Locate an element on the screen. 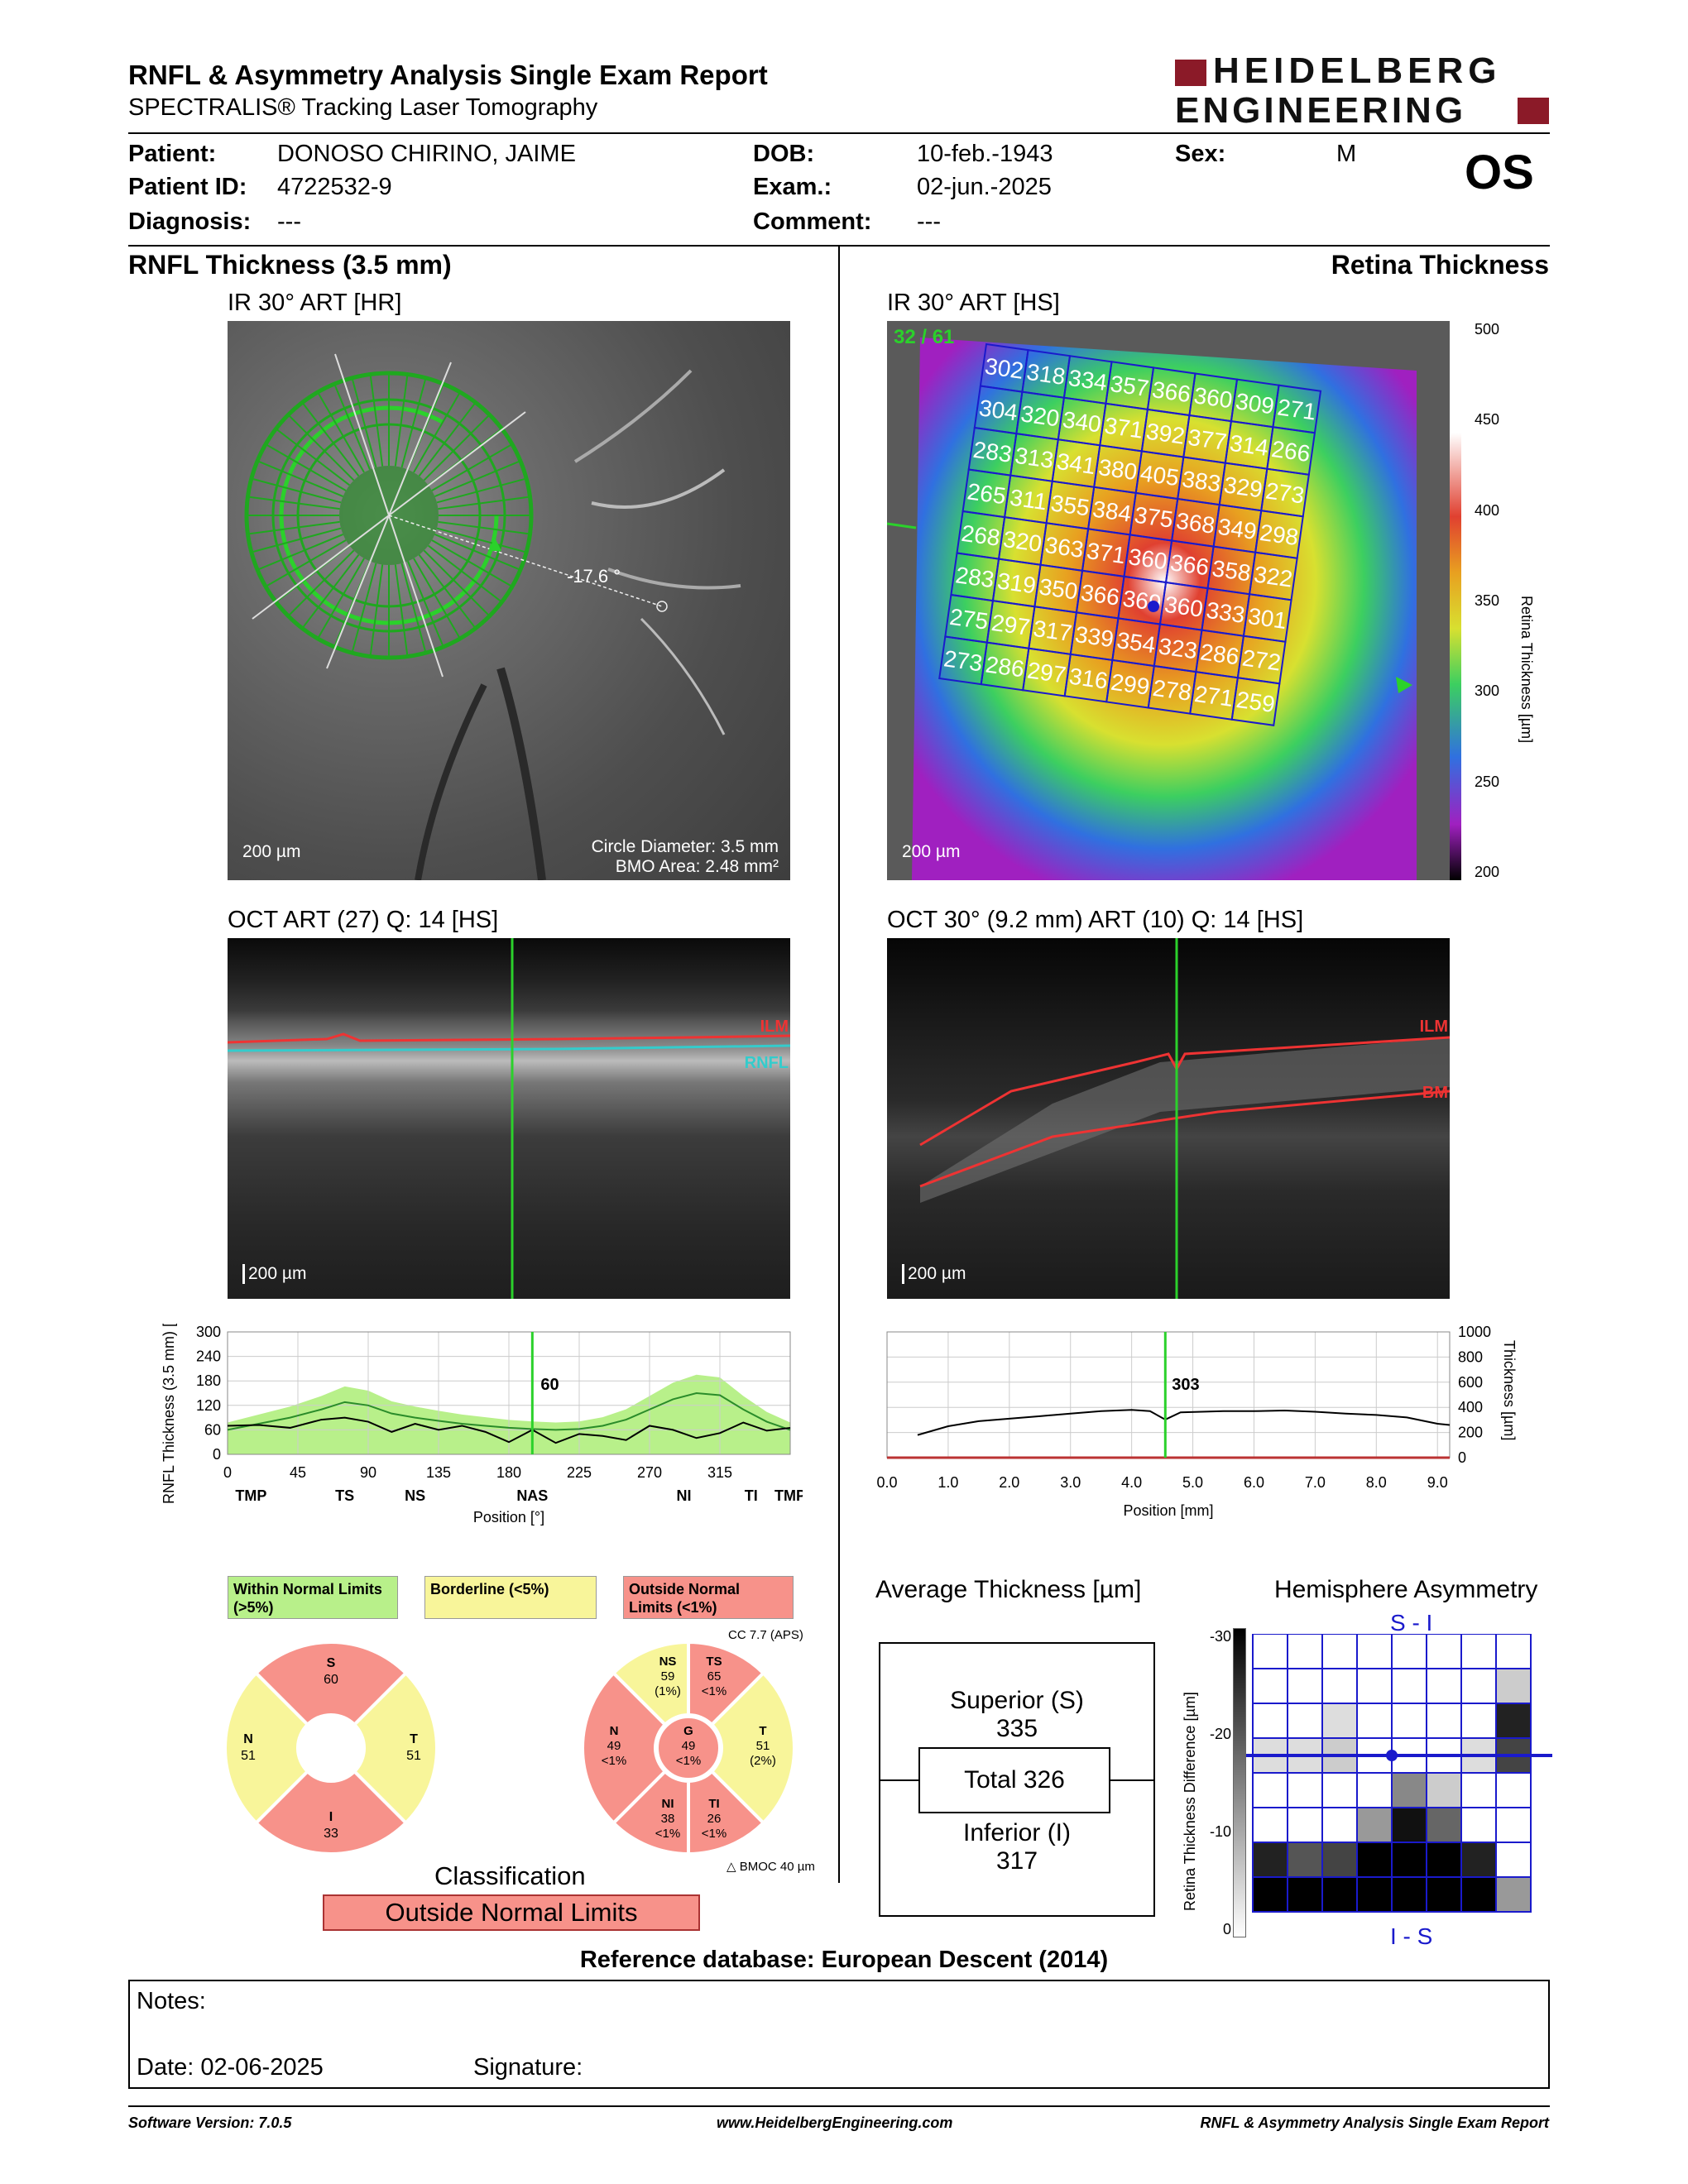 The image size is (1688, 2184). left-ir-title: IR 30° ART [HR] is located at coordinates (315, 303).